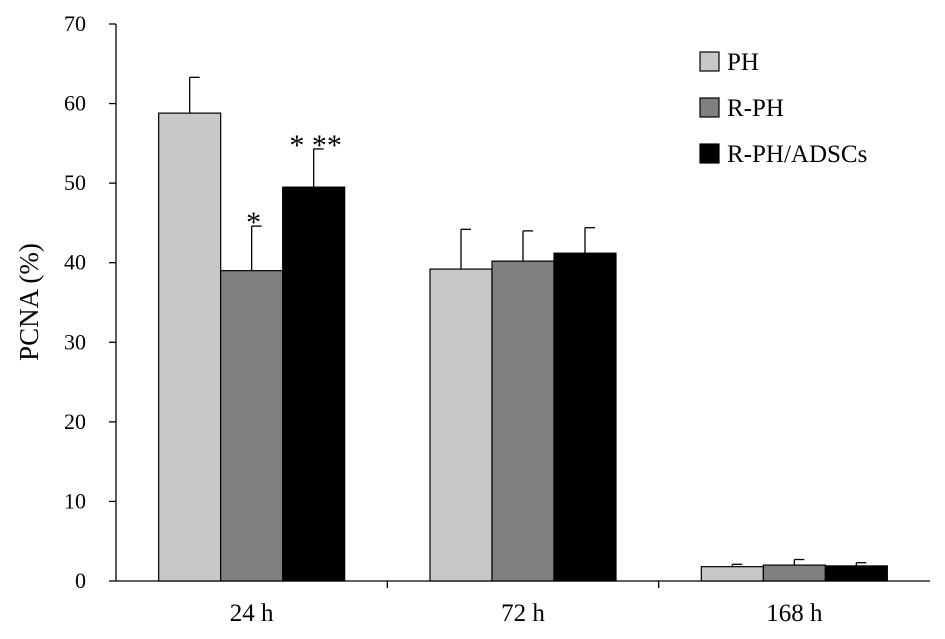 This screenshot has width=945, height=639. What do you see at coordinates (75, 182) in the screenshot?
I see `y-tick-label: 50` at bounding box center [75, 182].